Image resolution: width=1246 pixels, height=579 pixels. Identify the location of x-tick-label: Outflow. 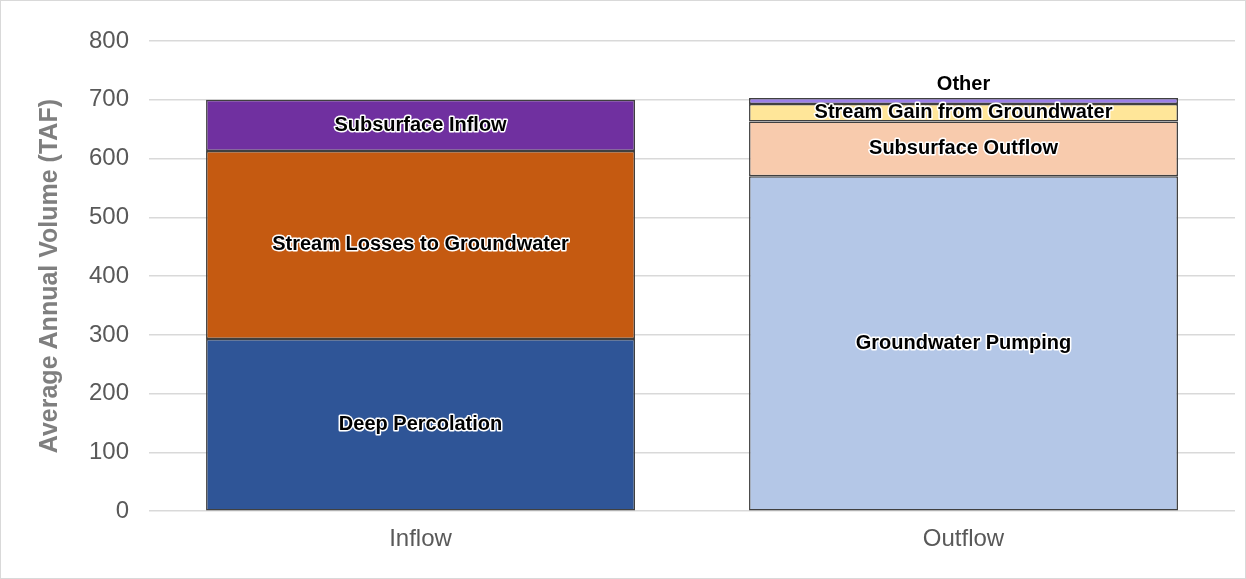
(963, 538).